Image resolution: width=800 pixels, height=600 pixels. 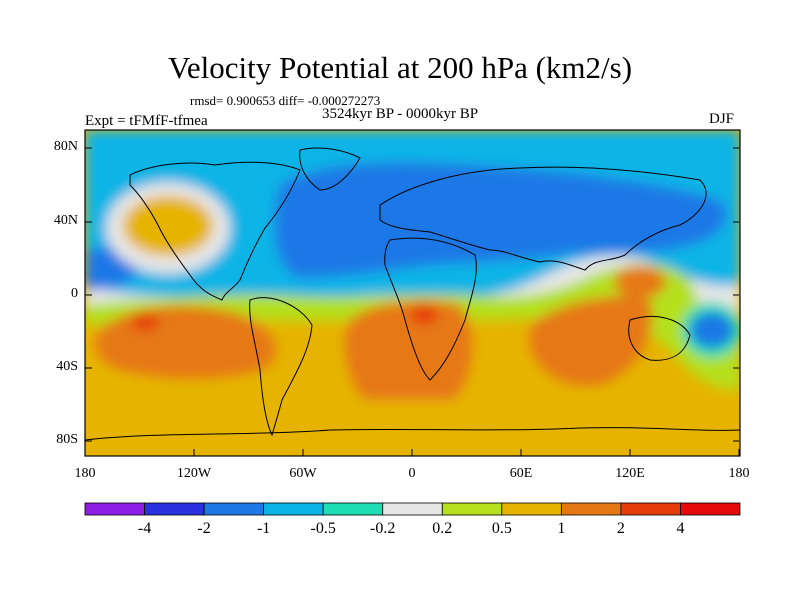 I want to click on colorbar-label: -0.5, so click(x=323, y=528).